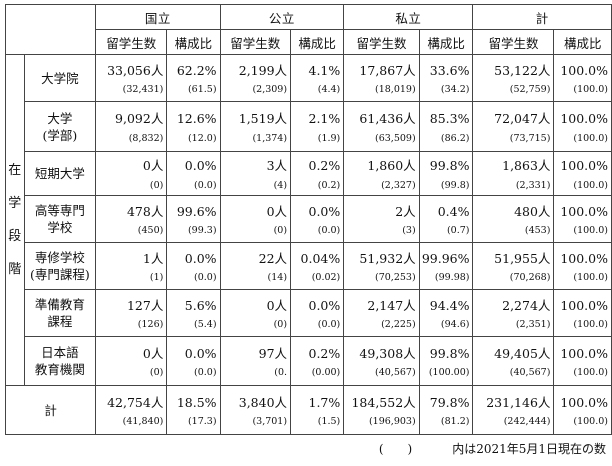 Image resolution: width=612 pixels, height=466 pixels. What do you see at coordinates (395, 138) in the screenshot?
I see `prev-student-count: (63,509)` at bounding box center [395, 138].